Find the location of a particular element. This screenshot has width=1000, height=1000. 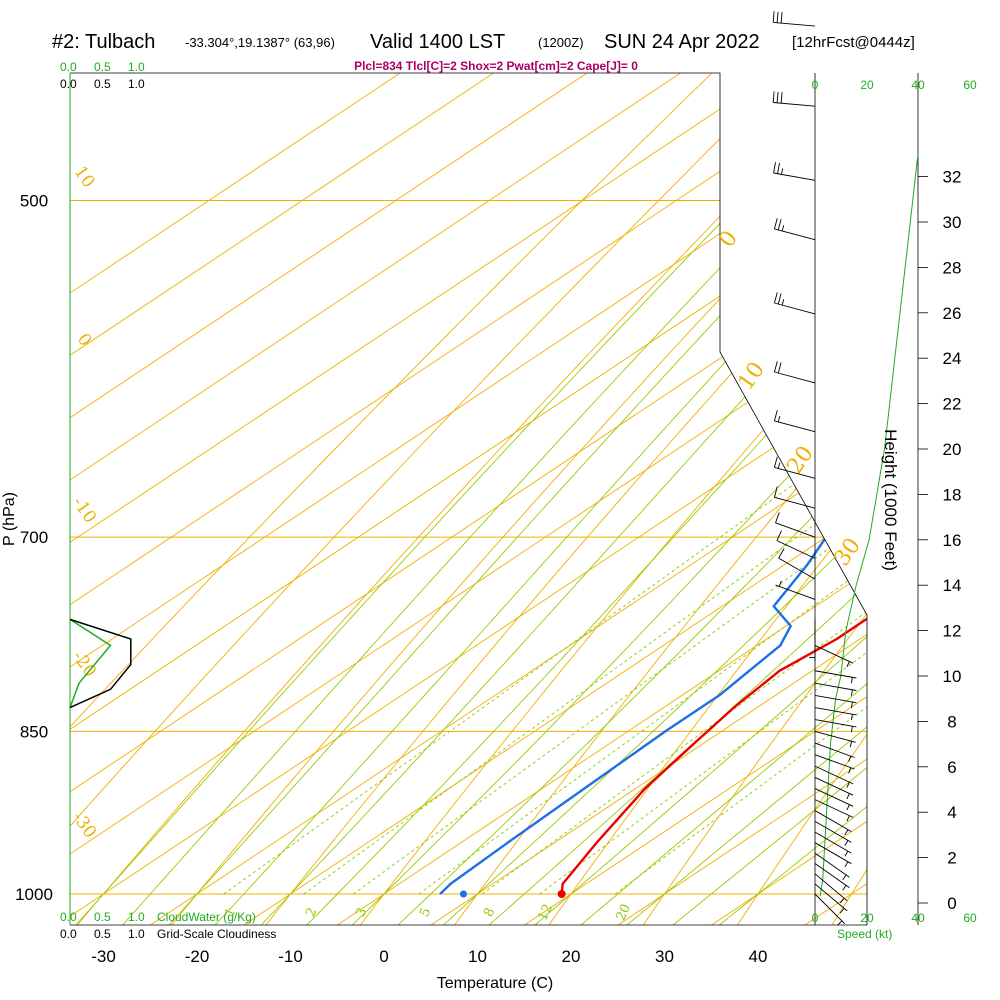

x-tick-label: 0 is located at coordinates (383, 956).